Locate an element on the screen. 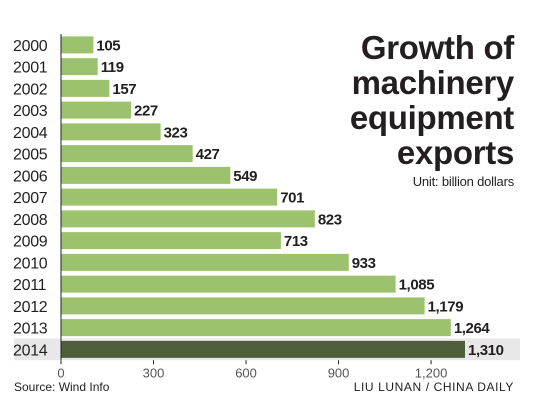  x-tick-label: 1,200 is located at coordinates (431, 372).